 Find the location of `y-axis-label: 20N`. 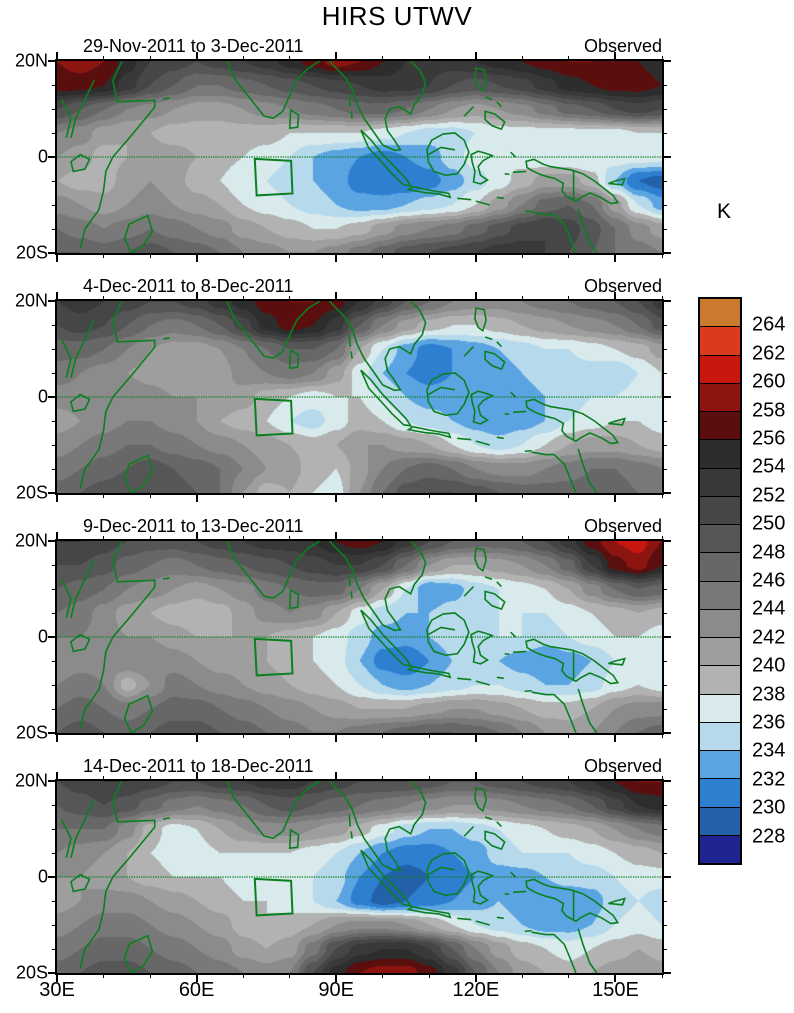

y-axis-label: 20N is located at coordinates (31, 60).